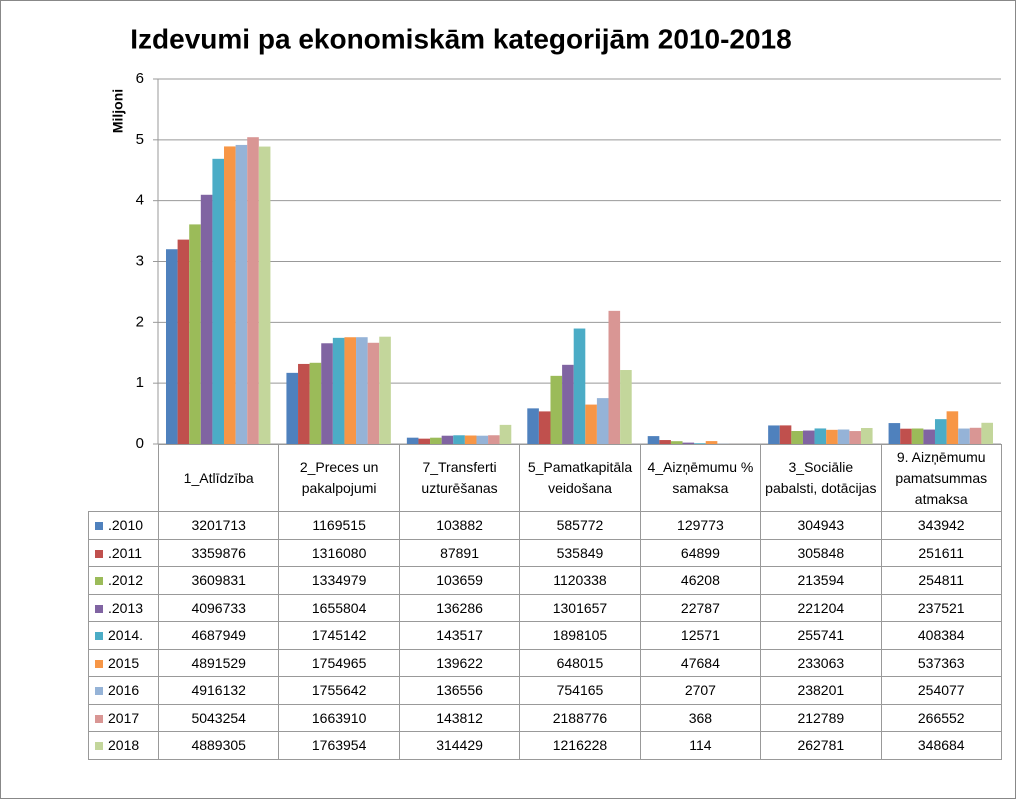  Describe the element at coordinates (140, 260) in the screenshot. I see `y-tick-label: 3` at that location.